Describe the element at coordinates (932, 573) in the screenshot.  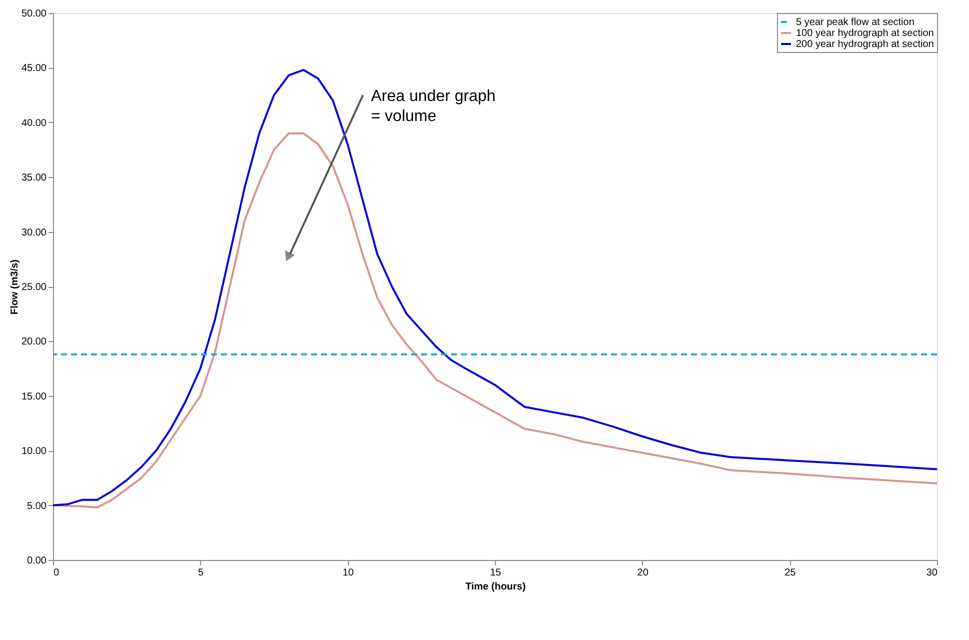
I see `x-tick-label: 30` at that location.